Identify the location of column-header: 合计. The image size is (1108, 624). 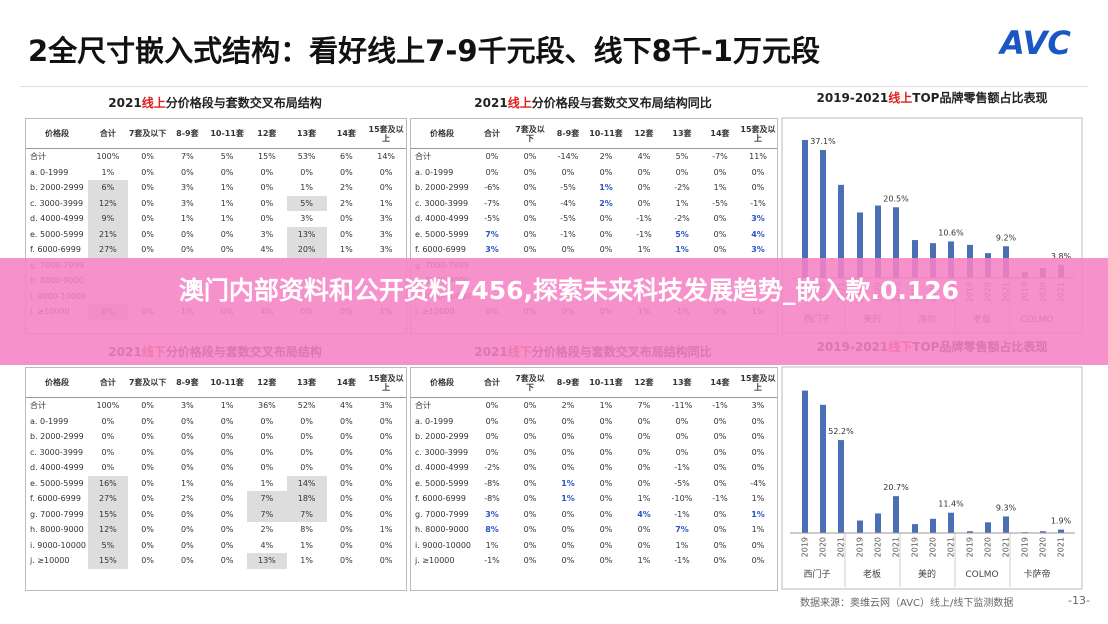
(492, 383).